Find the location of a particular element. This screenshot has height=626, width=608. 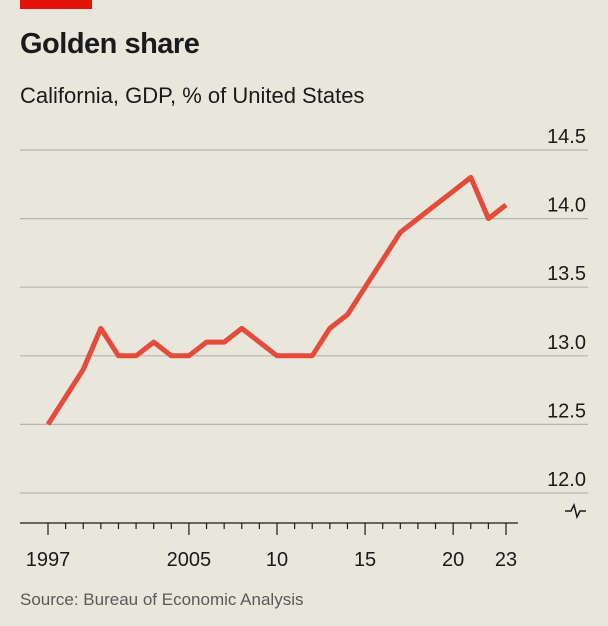

x-tick-label: 2005 is located at coordinates (189, 560).